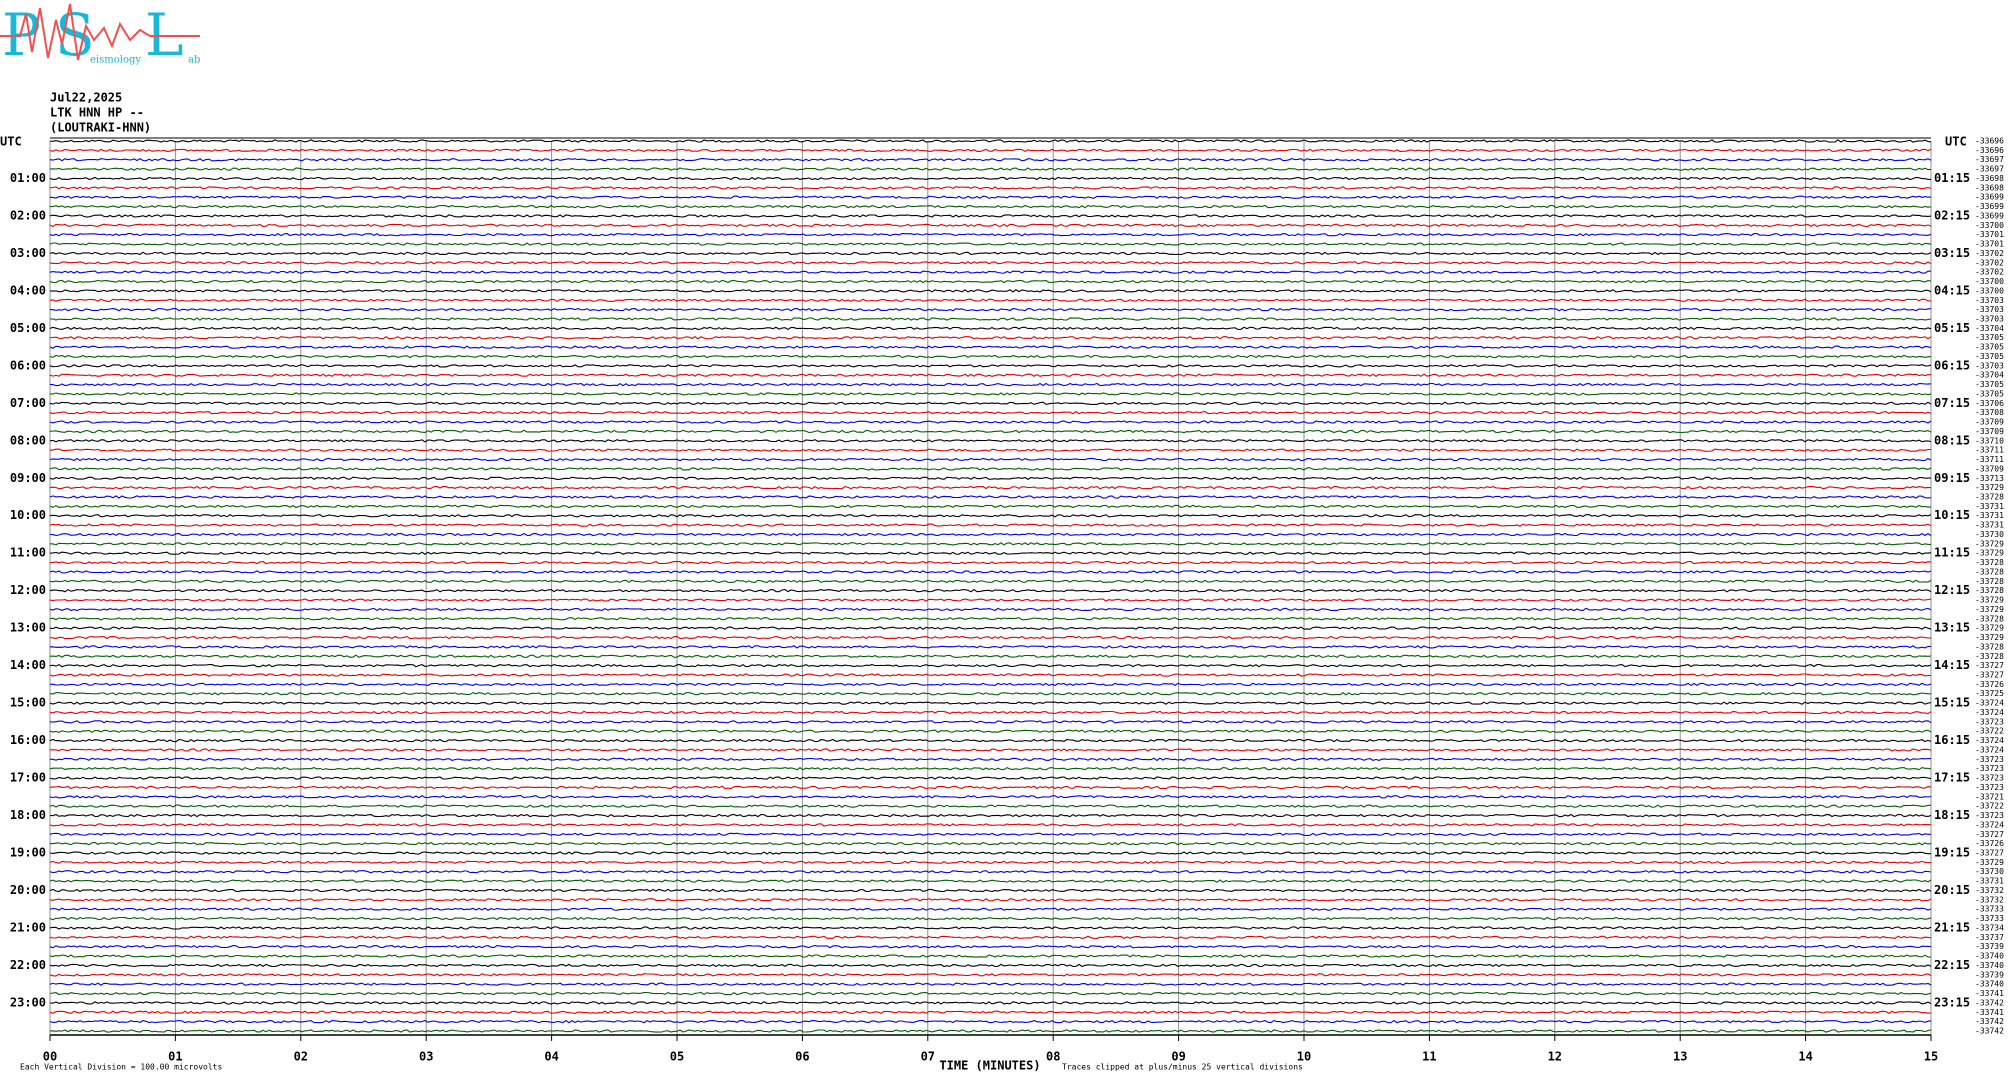  What do you see at coordinates (100, 35) in the screenshot?
I see `logo: P S L eismology ab` at bounding box center [100, 35].